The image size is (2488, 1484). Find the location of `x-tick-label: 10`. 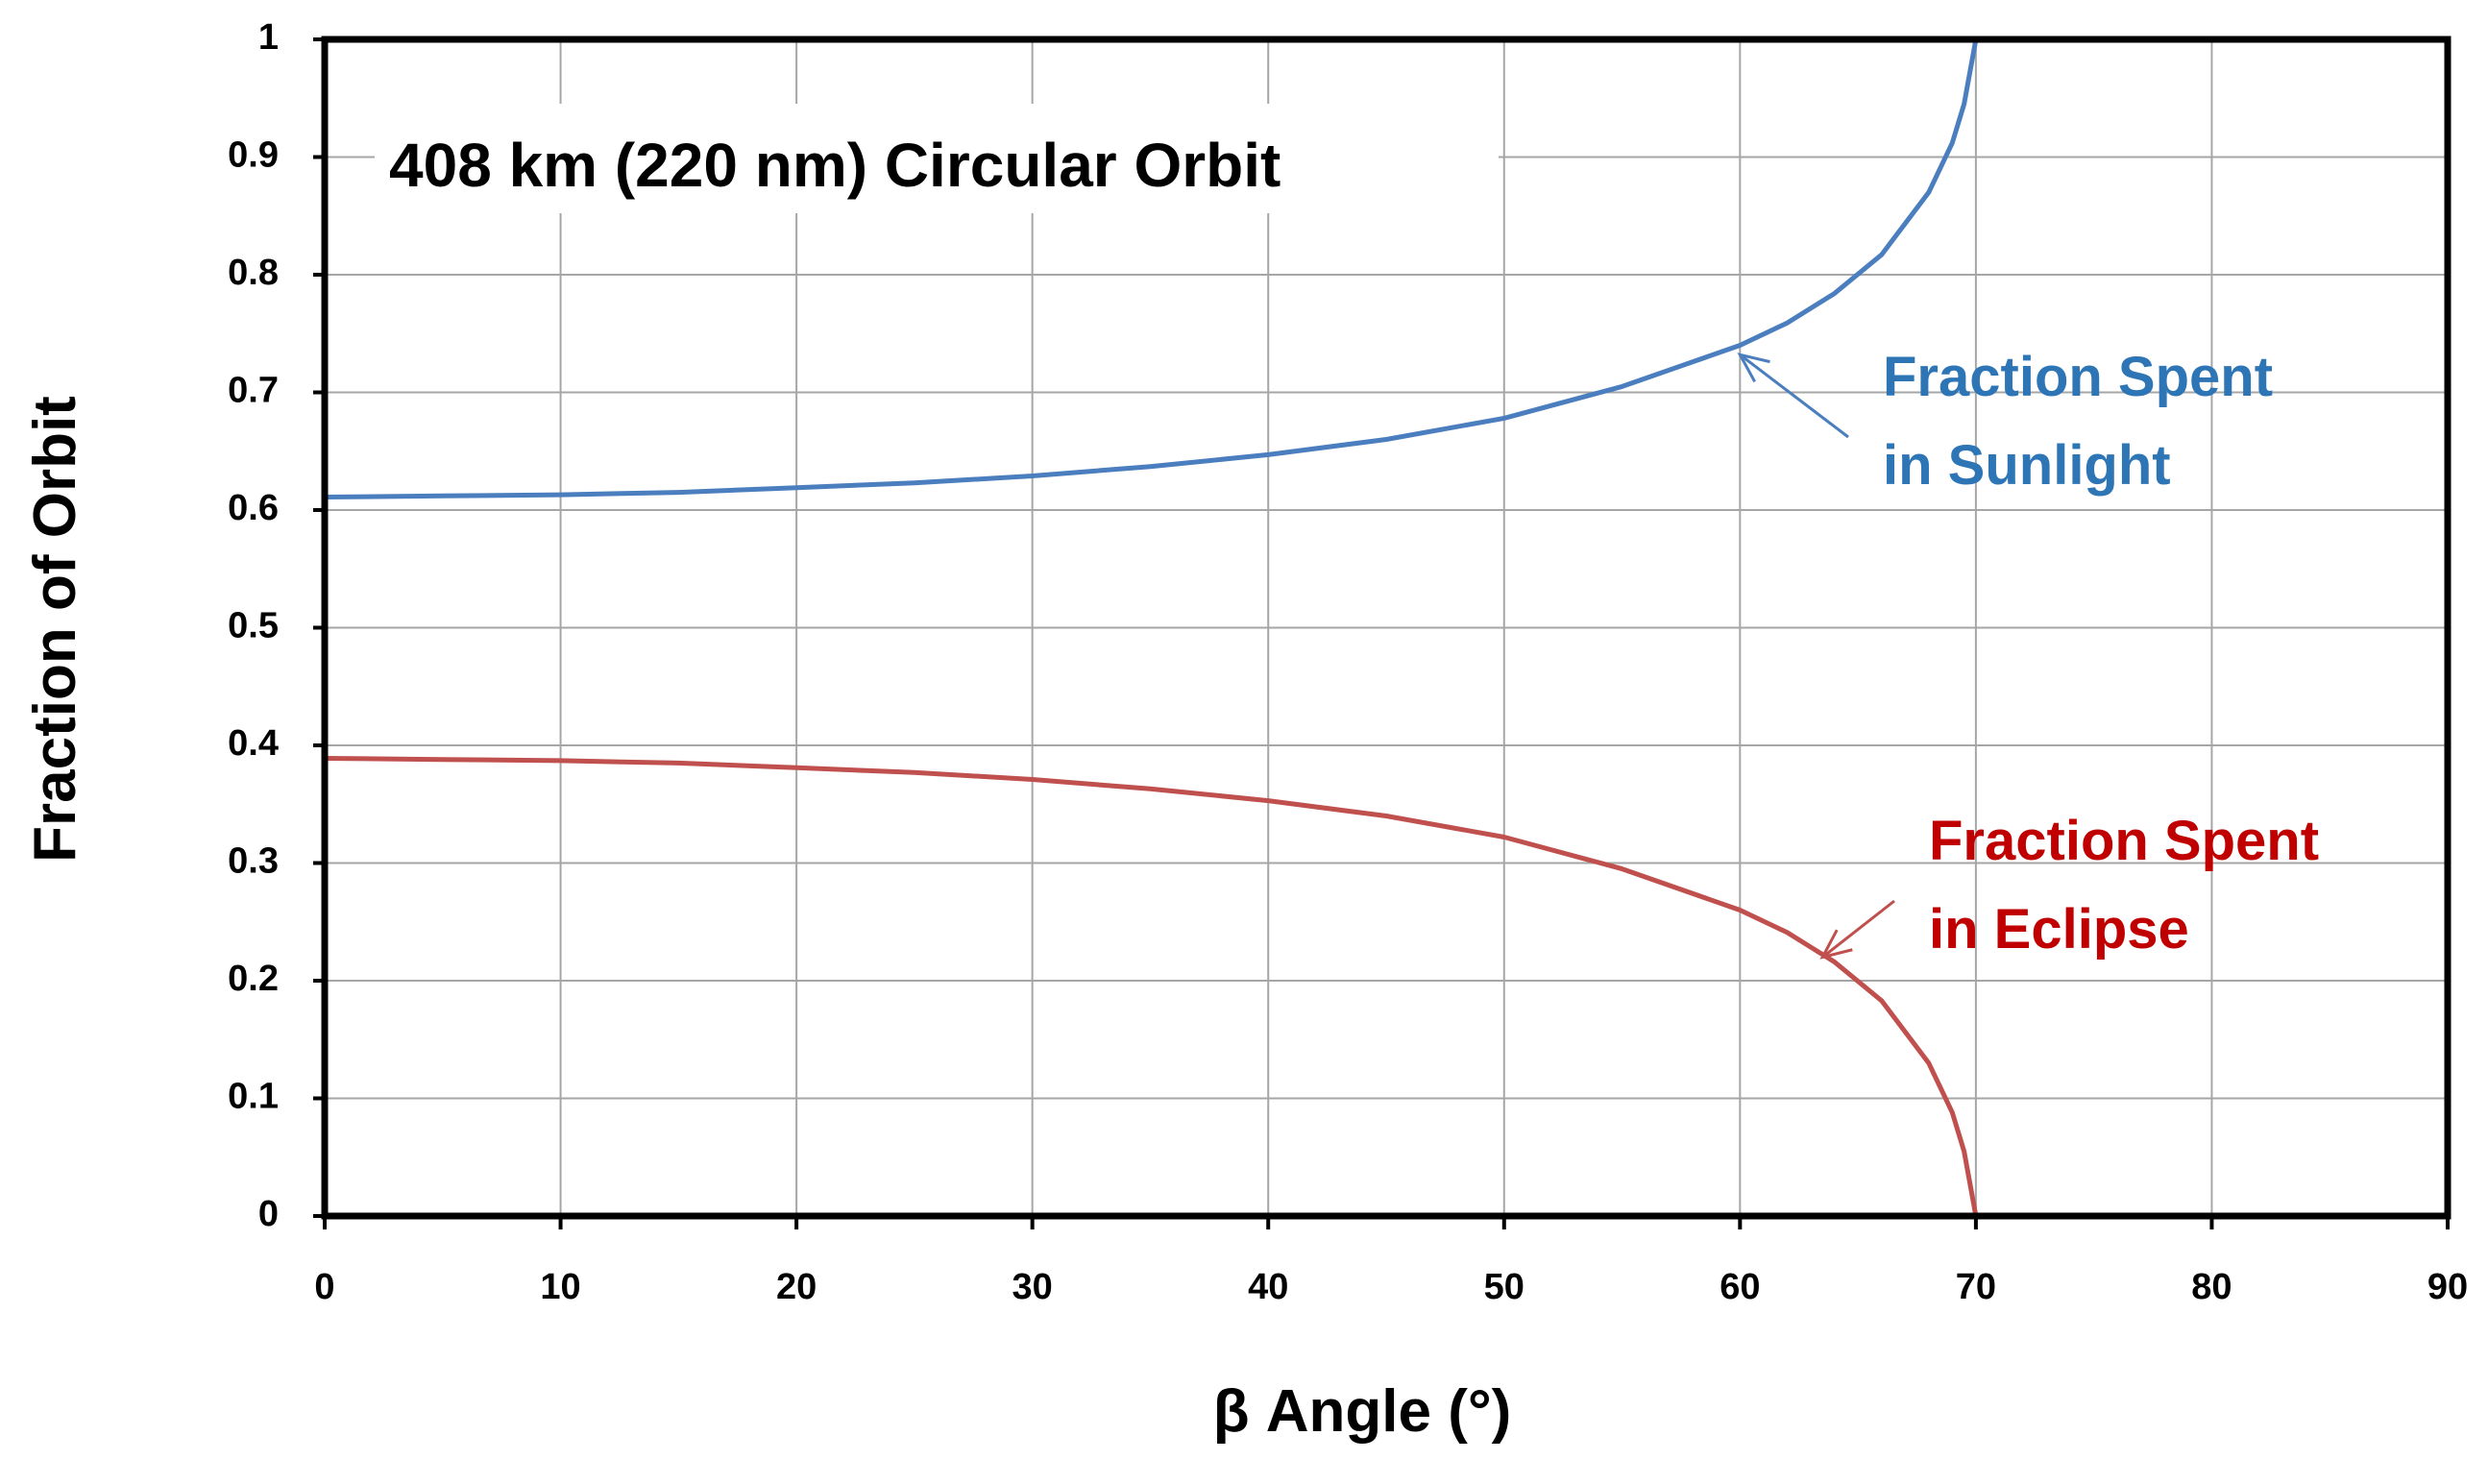

x-tick-label: 10 is located at coordinates (560, 1287).